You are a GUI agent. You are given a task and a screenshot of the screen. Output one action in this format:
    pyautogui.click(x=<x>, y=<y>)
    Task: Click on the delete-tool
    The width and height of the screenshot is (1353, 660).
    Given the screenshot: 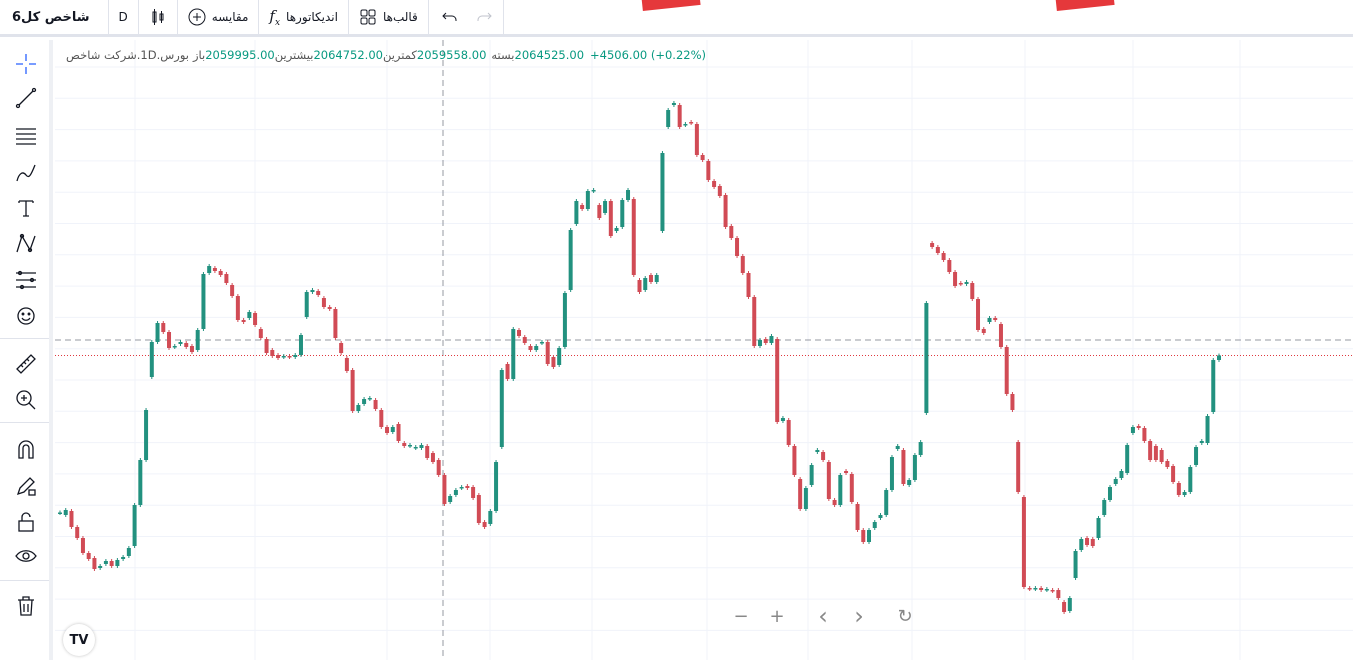 What is the action you would take?
    pyautogui.click(x=26, y=606)
    